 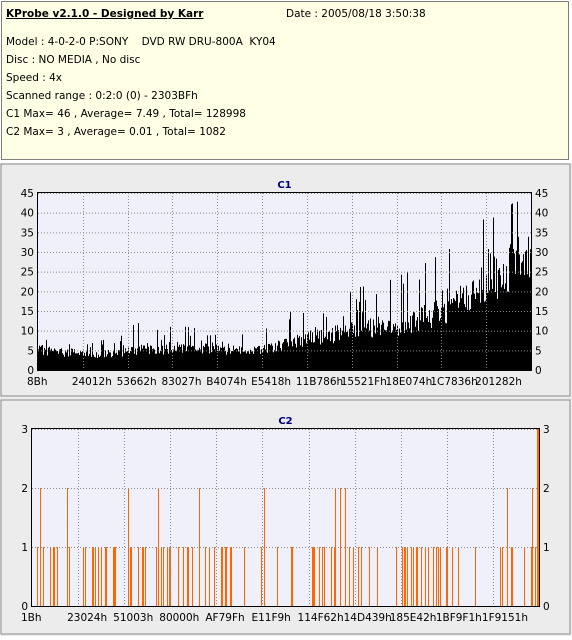 I want to click on x-tick-label: 1C7836h, so click(x=453, y=382).